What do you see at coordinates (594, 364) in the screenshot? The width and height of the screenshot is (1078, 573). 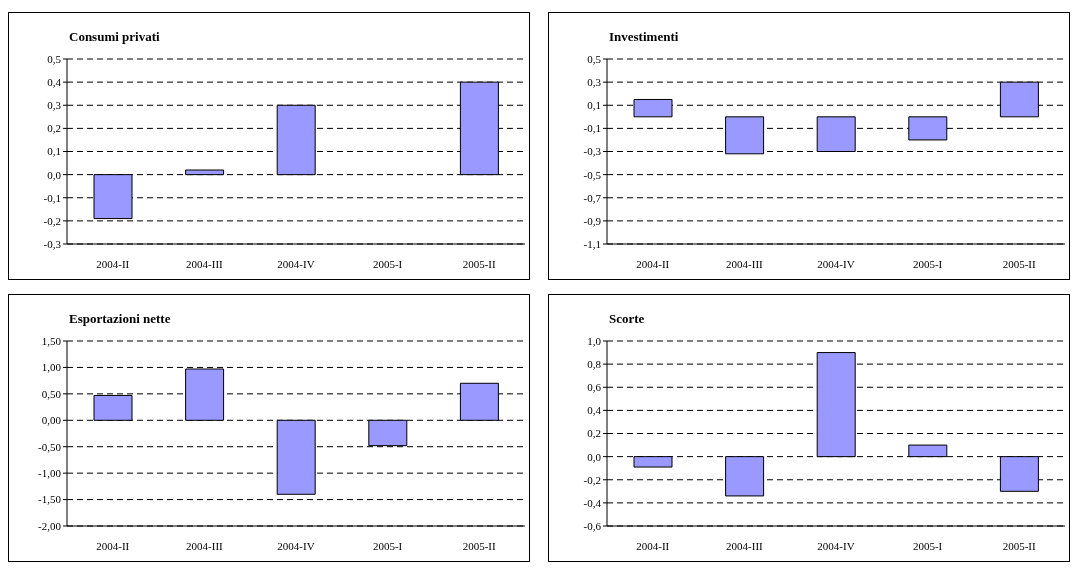 I see `y-tick-label: 0,8` at bounding box center [594, 364].